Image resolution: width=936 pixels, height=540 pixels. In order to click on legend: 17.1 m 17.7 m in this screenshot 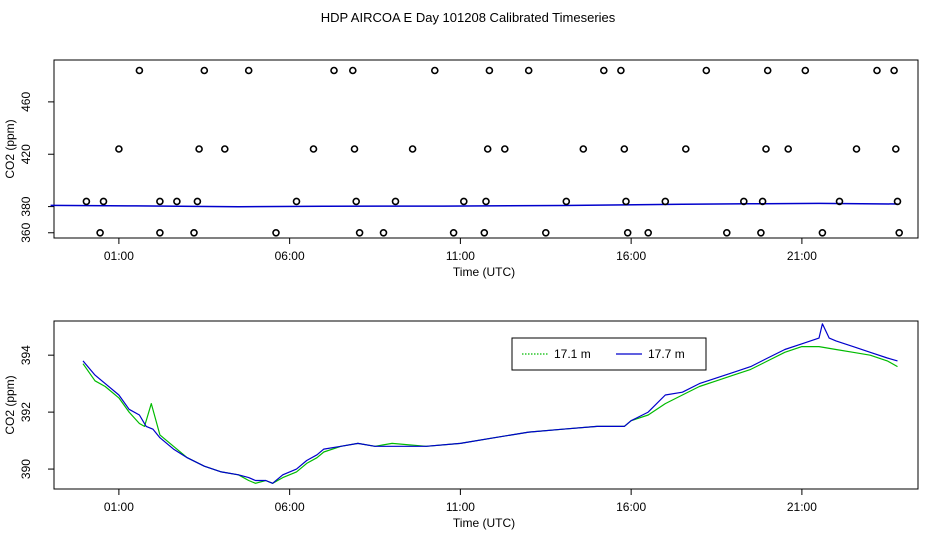, I will do `click(609, 354)`.